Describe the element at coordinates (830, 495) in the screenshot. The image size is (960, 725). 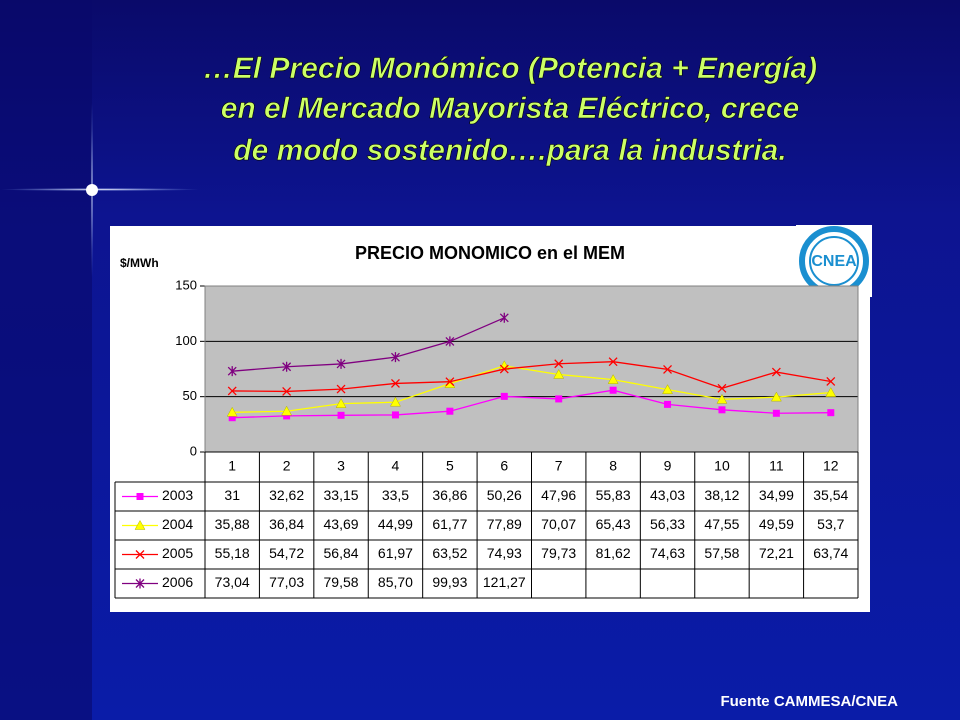
I see `table-value: 35,54` at that location.